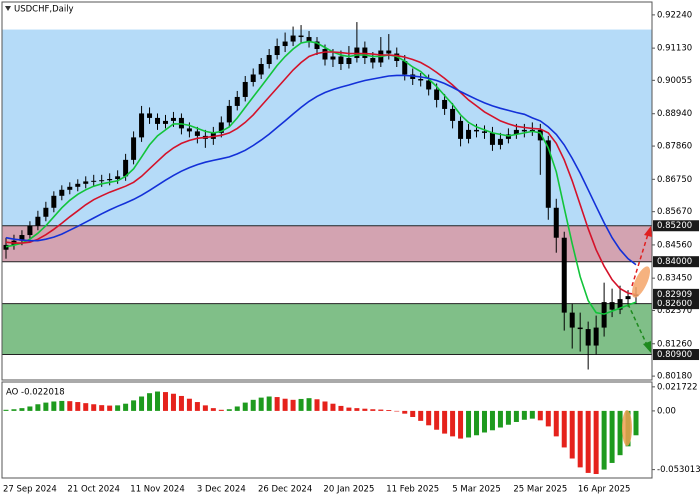 This screenshot has height=500, width=700. I want to click on symbol-icon, so click(8, 8).